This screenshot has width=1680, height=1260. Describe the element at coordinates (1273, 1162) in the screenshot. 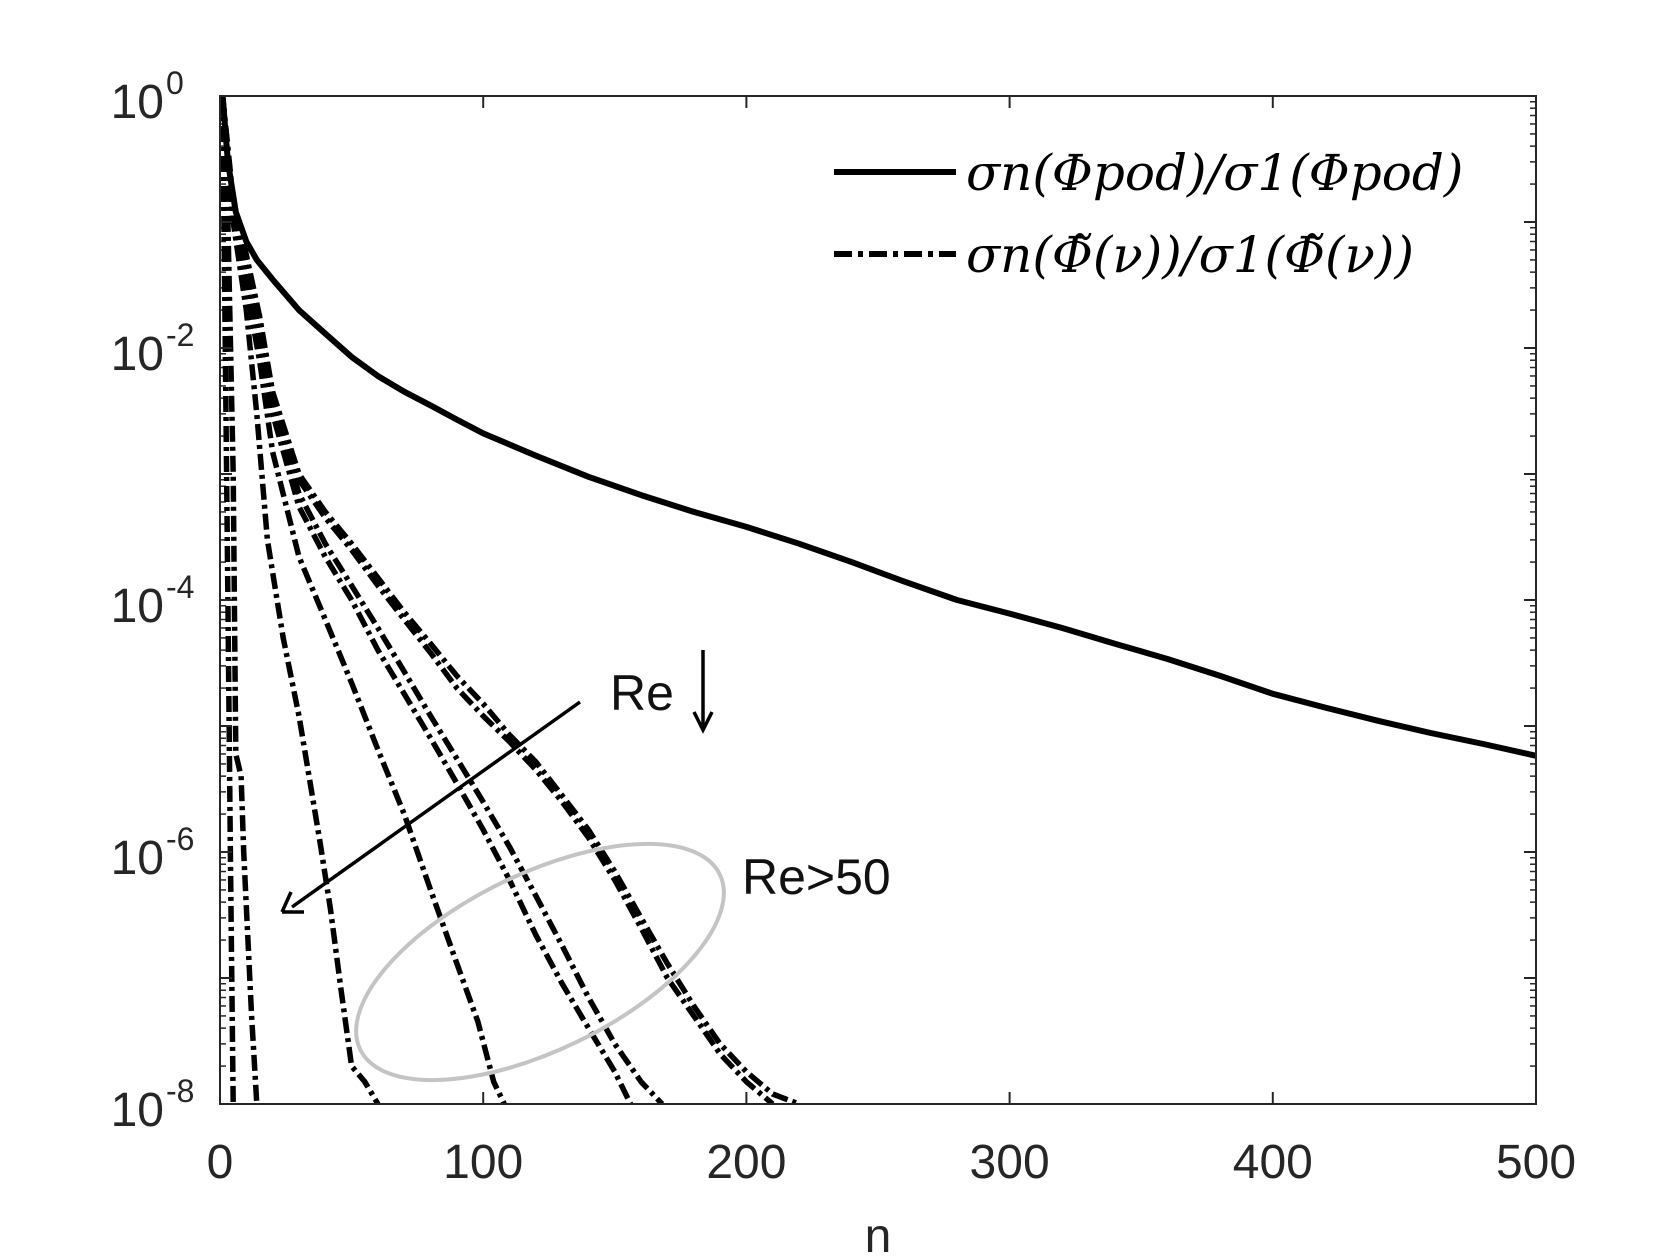

I see `x-tick-label-4: 400` at that location.